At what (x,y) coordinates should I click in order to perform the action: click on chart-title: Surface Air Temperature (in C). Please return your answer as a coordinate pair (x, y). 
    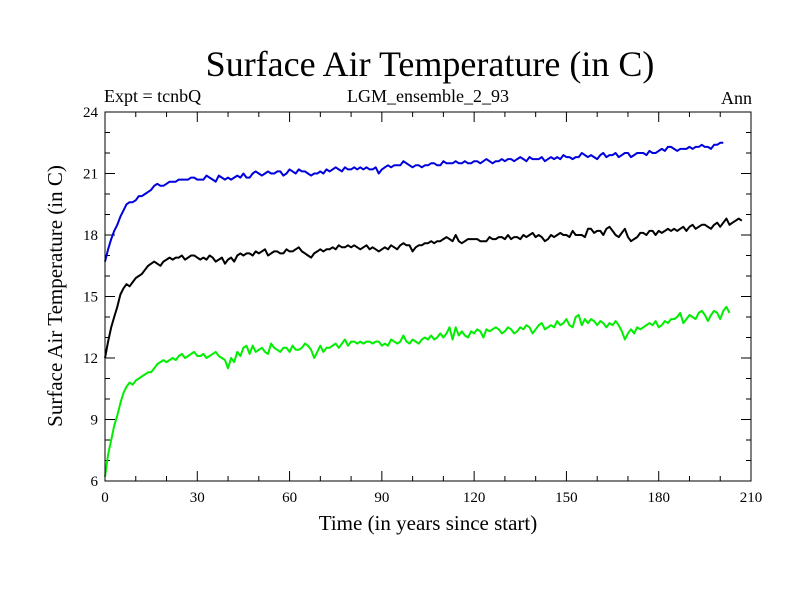
    Looking at the image, I should click on (430, 64).